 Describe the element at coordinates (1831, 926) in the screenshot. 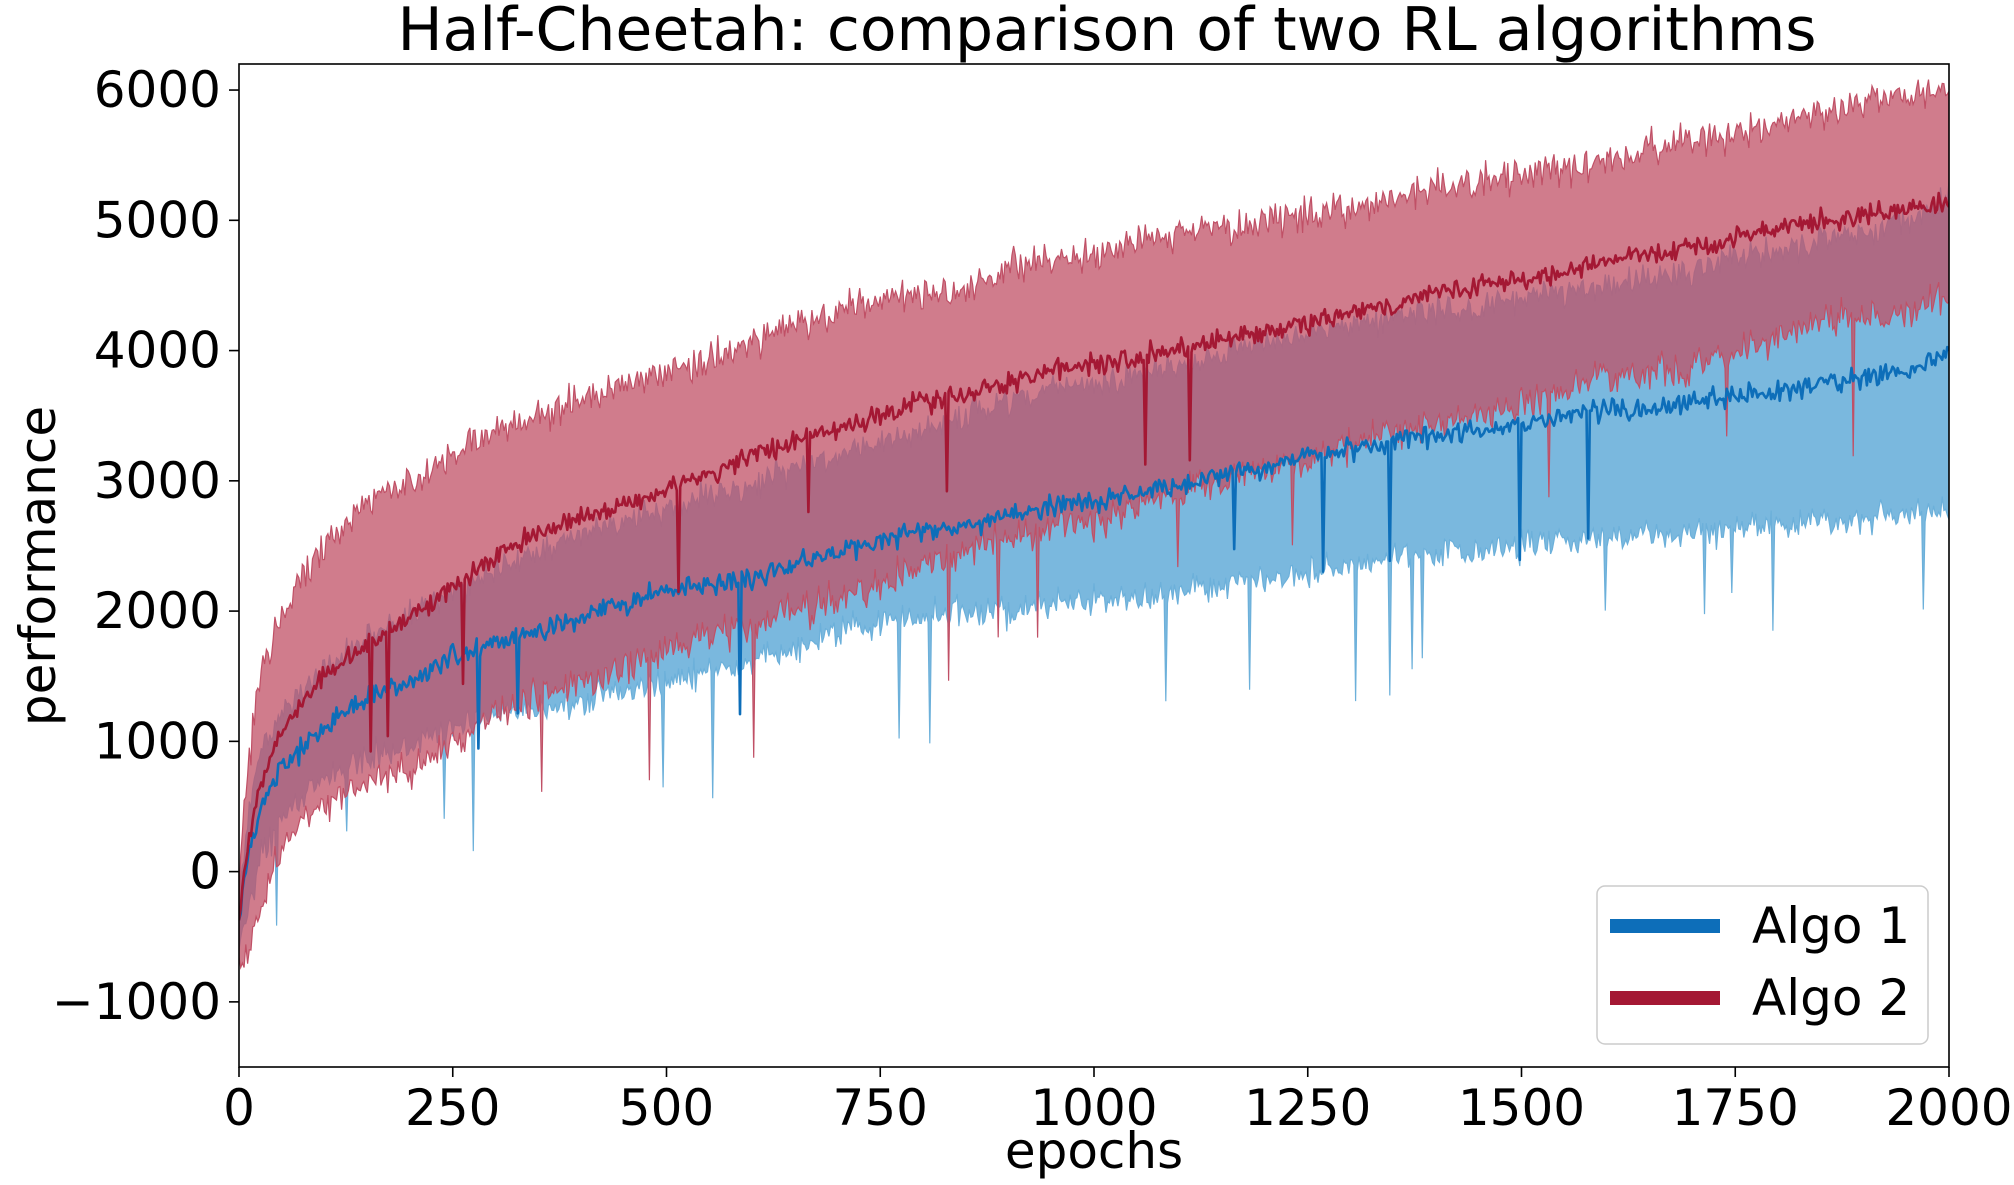

I see `legend-label-algo-1: Algo 1` at that location.